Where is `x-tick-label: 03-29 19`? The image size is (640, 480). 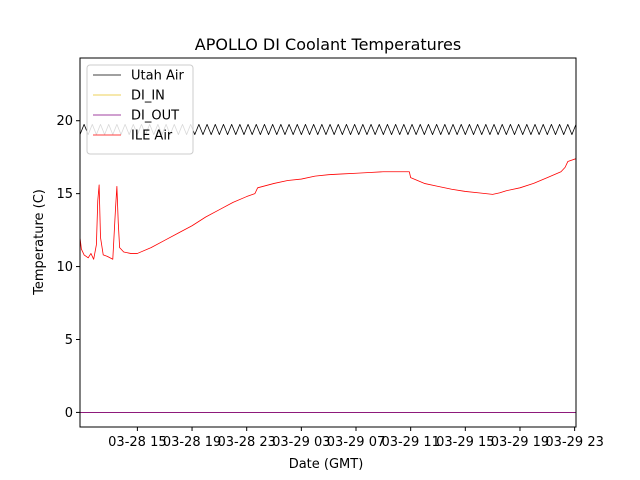
x-tick-label: 03-29 19 is located at coordinates (520, 442).